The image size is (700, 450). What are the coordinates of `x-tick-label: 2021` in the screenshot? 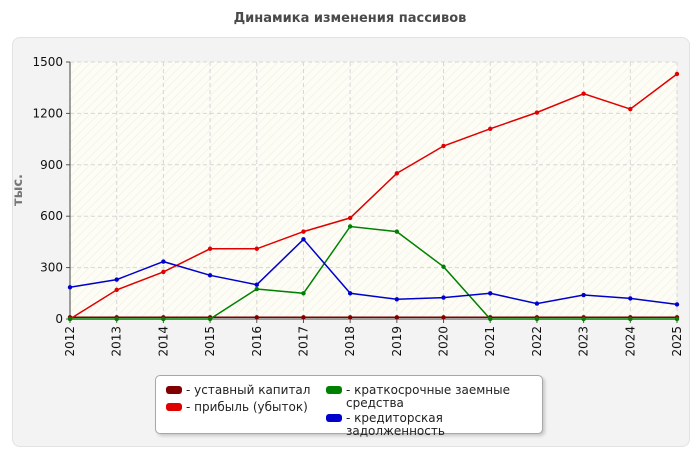 It's located at (490, 341).